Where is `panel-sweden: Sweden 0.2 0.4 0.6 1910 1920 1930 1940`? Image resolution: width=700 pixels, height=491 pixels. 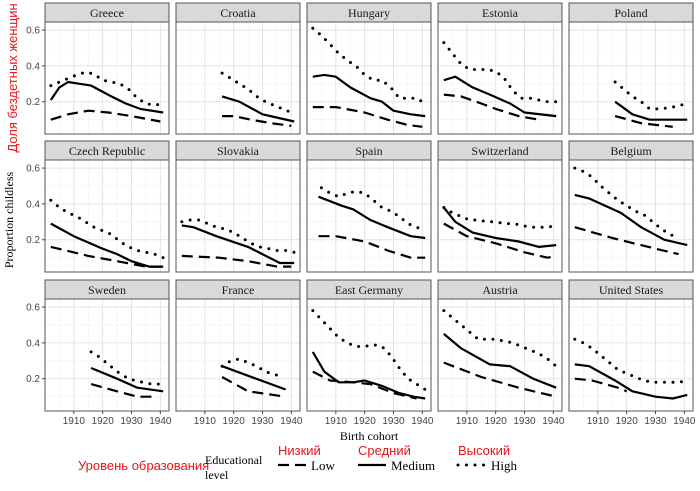 panel-sweden: Sweden 0.2 0.4 0.6 1910 1920 1930 1940 is located at coordinates (99, 353).